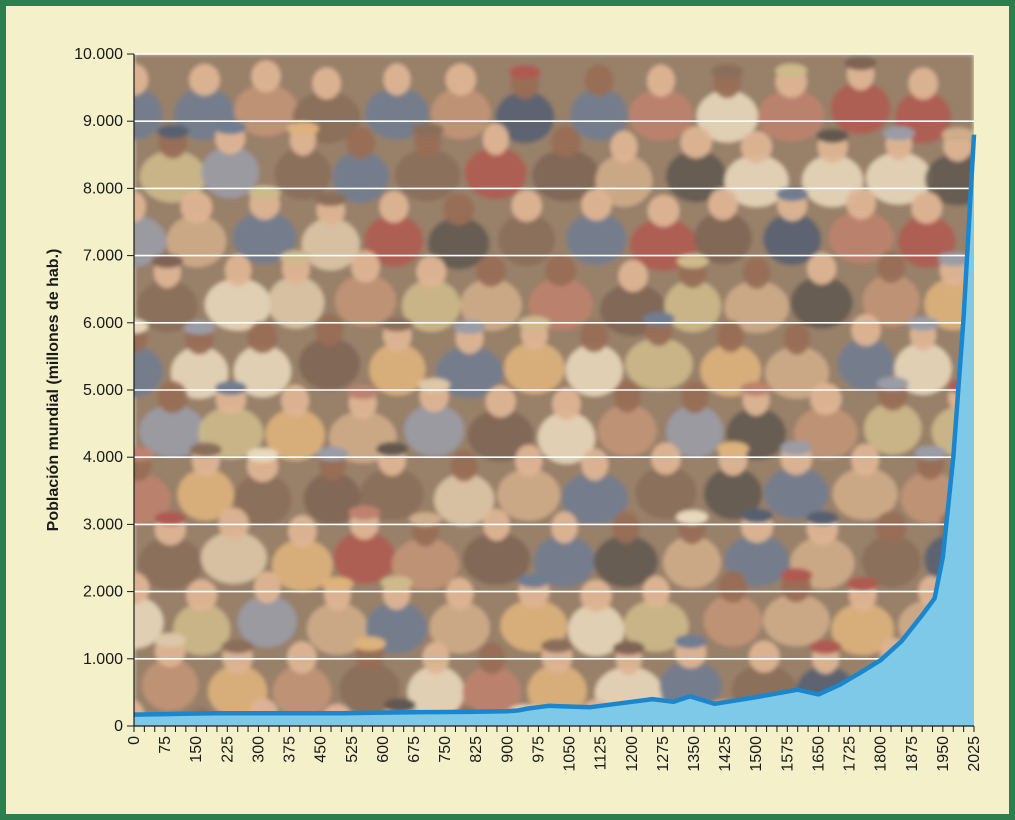  Describe the element at coordinates (352, 749) in the screenshot. I see `x-tick-label: 525` at that location.